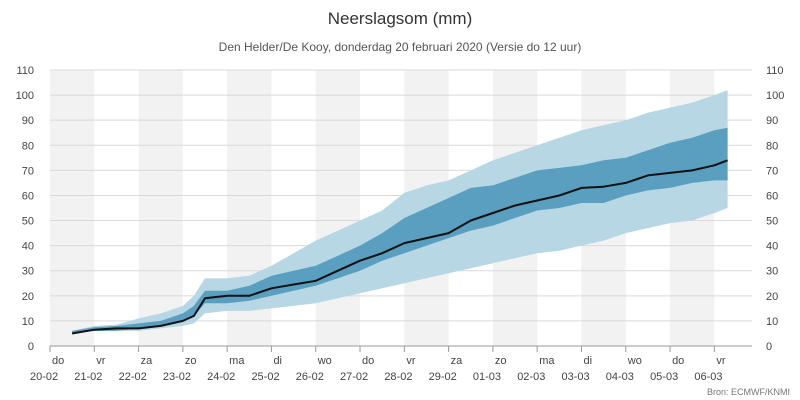 The width and height of the screenshot is (800, 400). Describe the element at coordinates (221, 377) in the screenshot. I see `x-tick-date: 24-02` at that location.